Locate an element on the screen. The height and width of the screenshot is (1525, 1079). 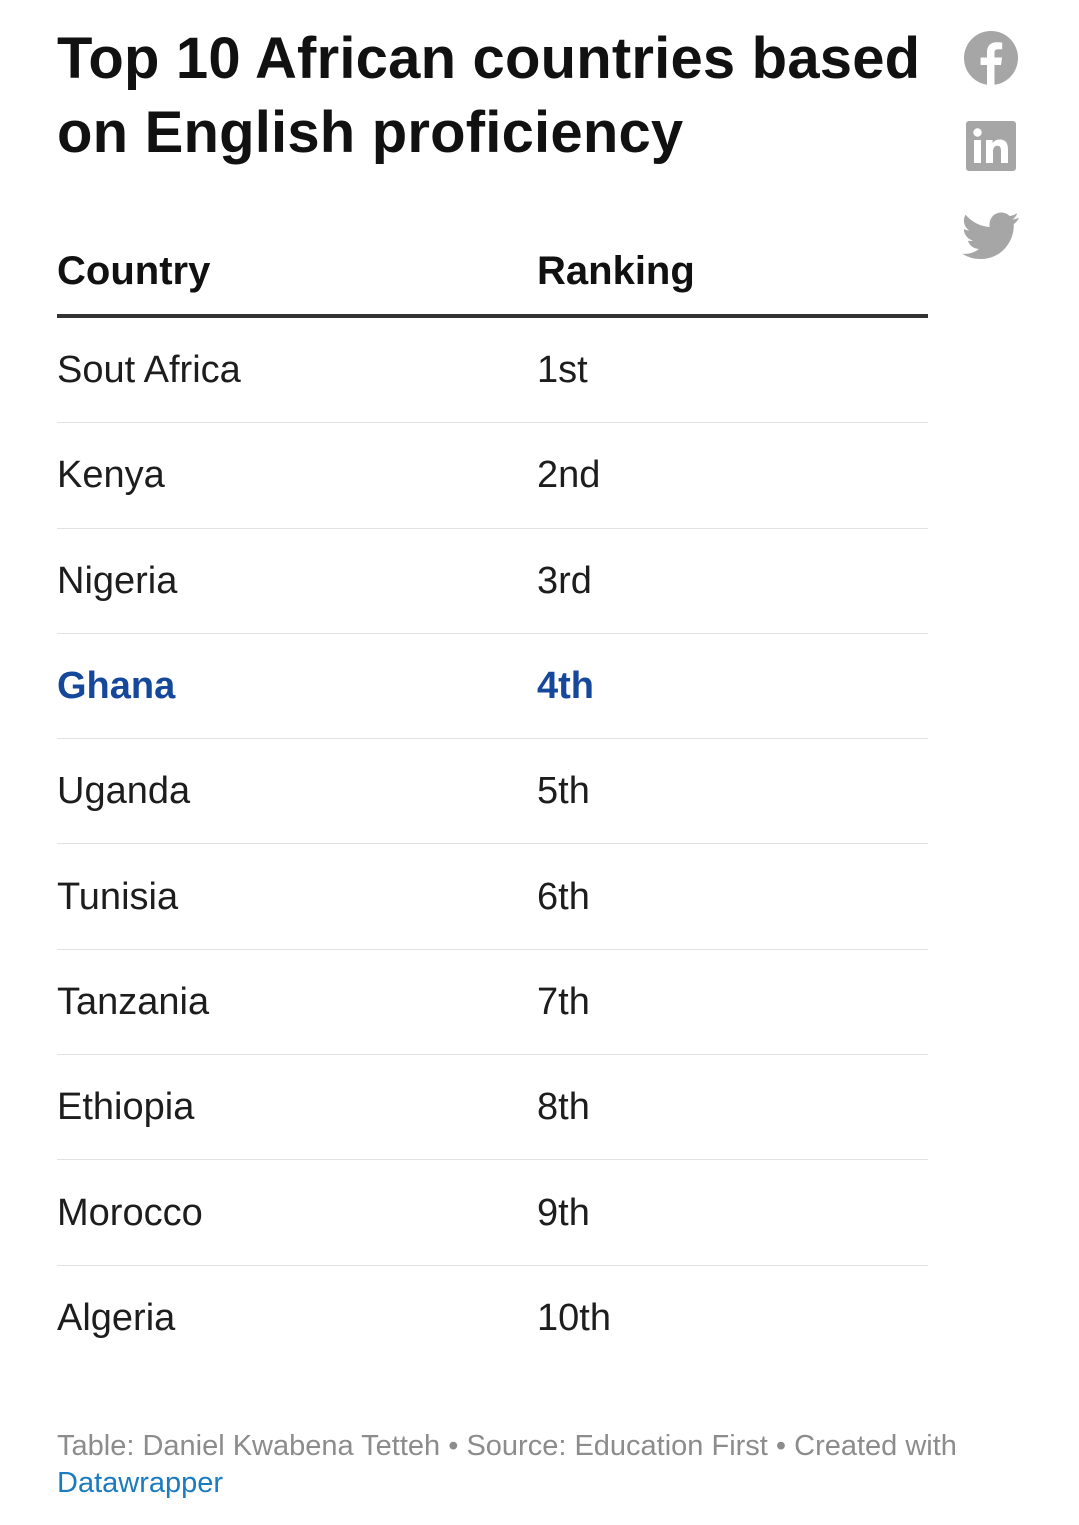
ranking-cell: 3rd is located at coordinates (564, 580).